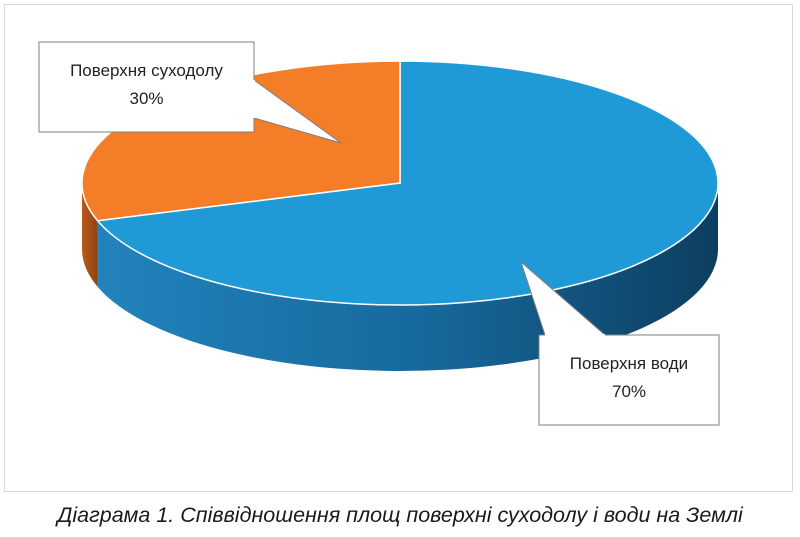  I want to click on data-label-land: Поверхня суходолу 30%, so click(190, 92).